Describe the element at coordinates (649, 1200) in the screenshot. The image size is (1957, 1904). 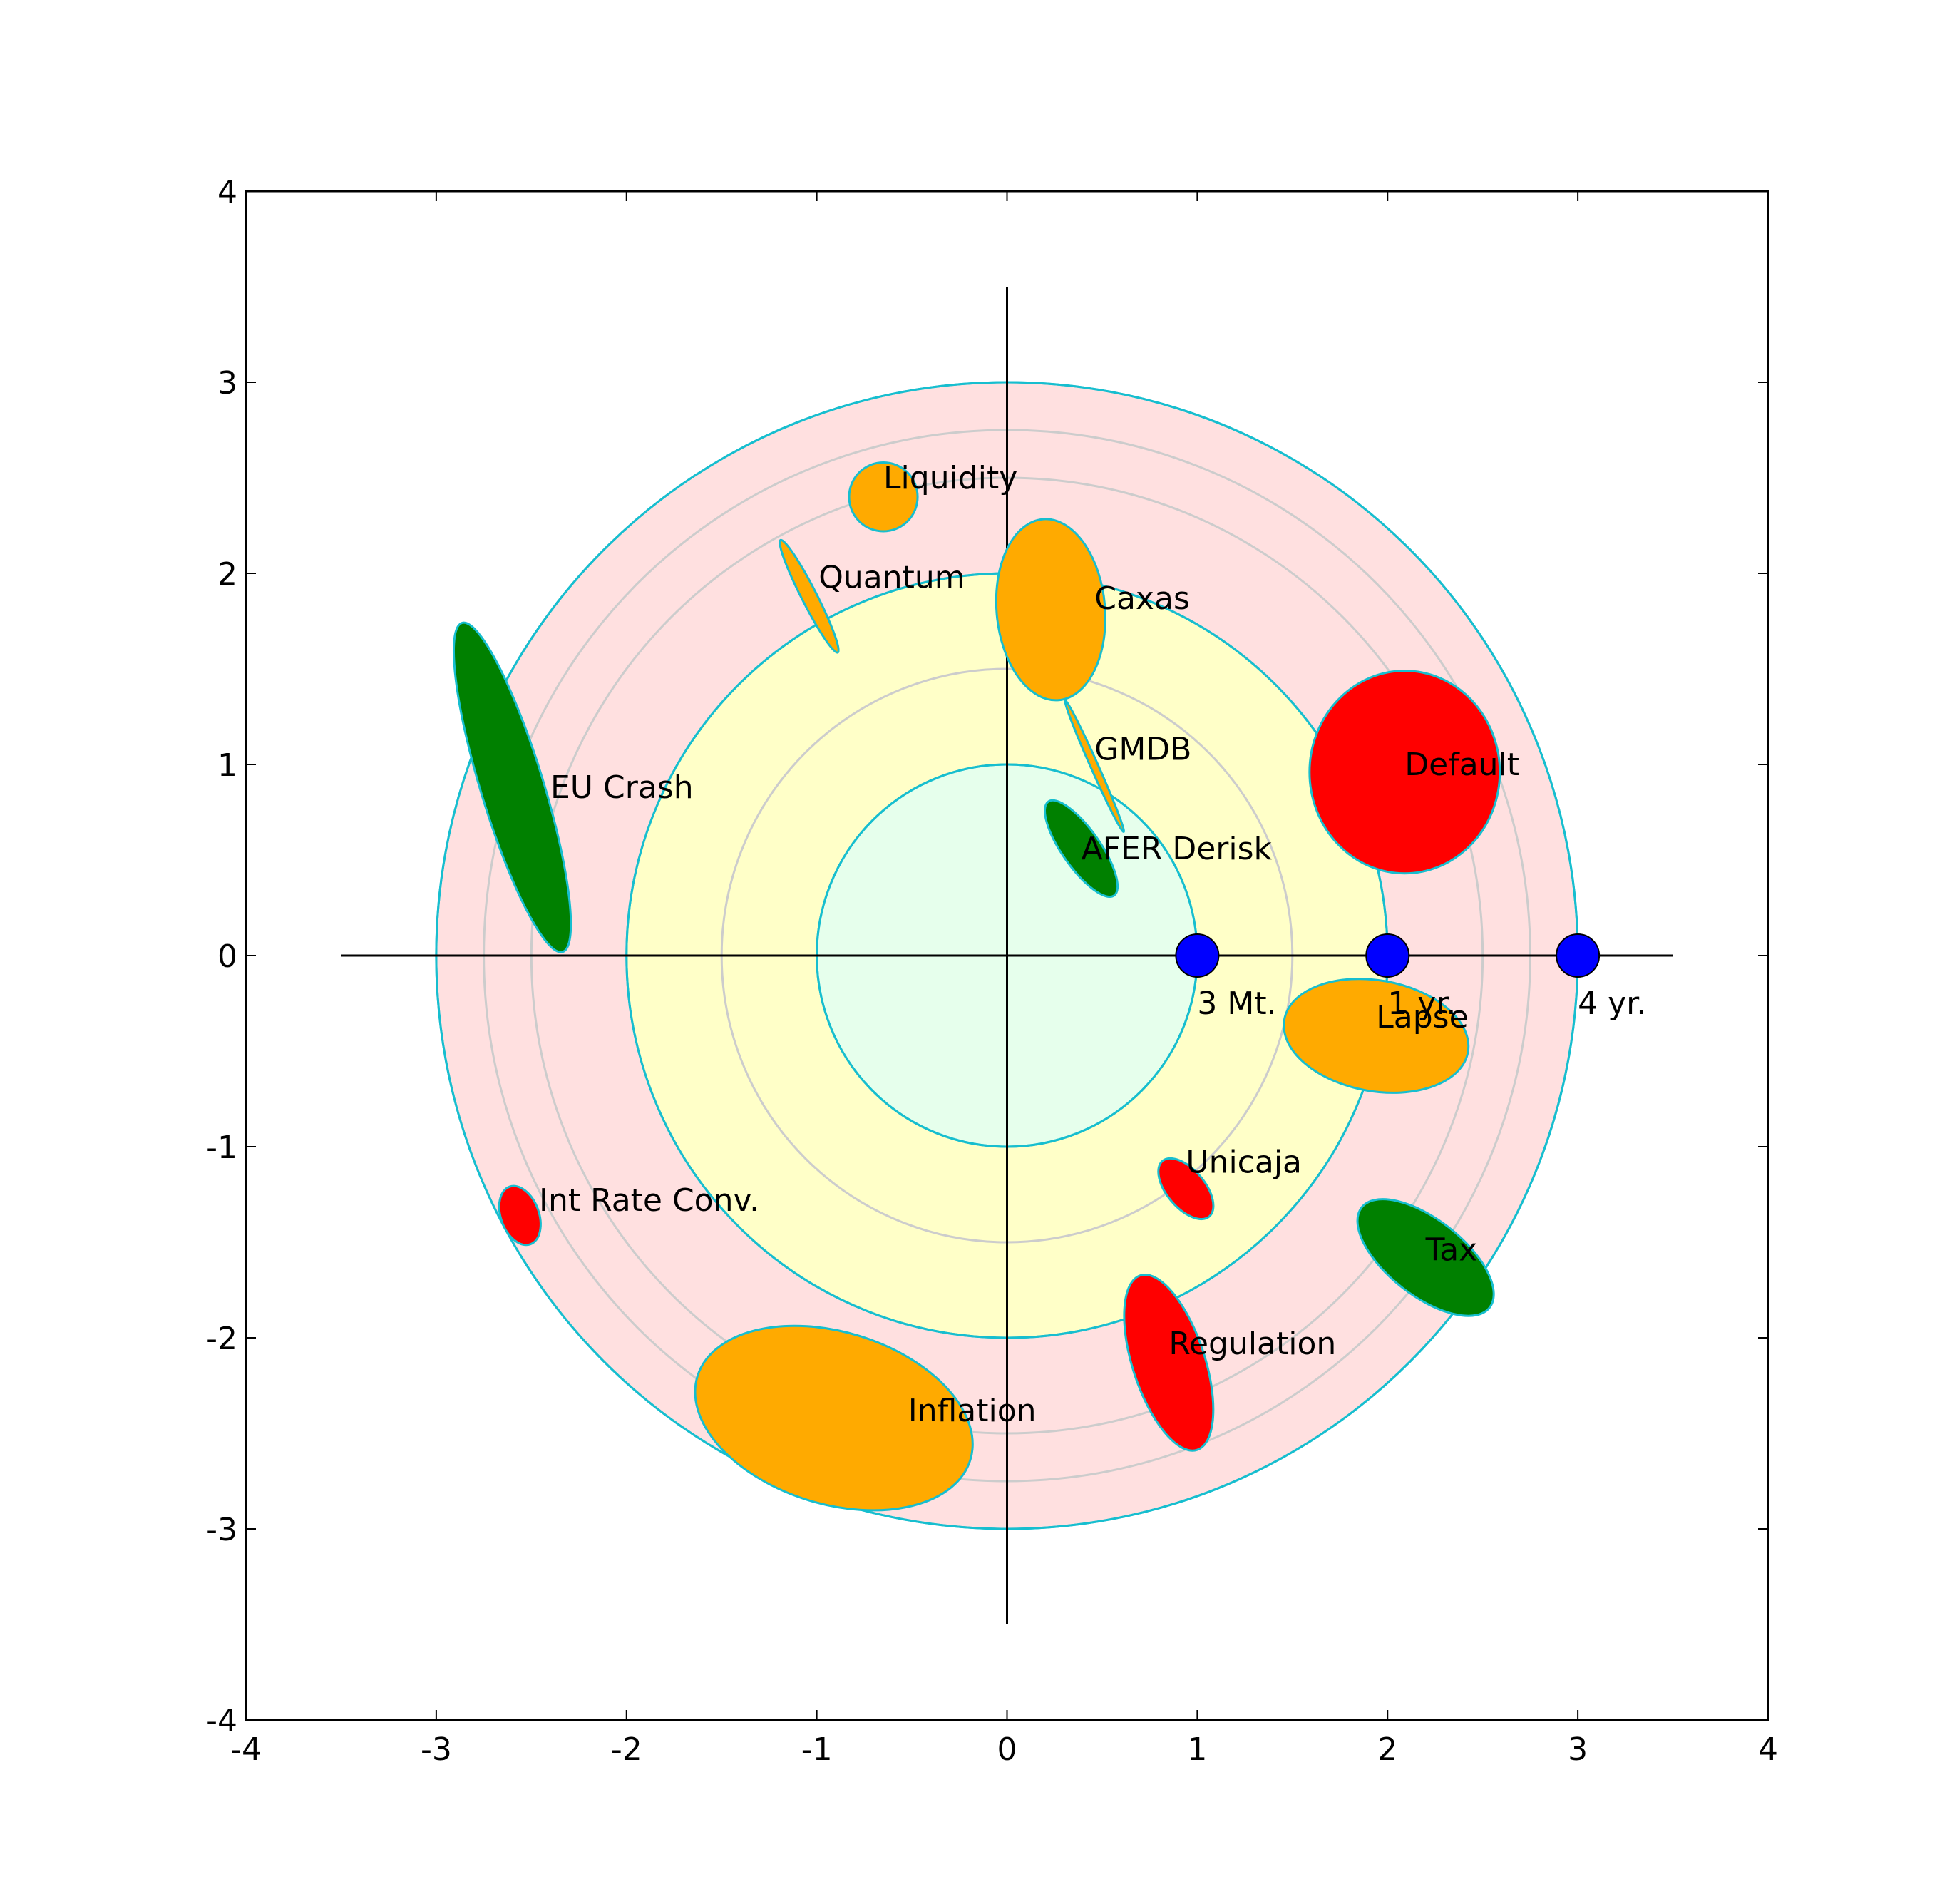
I see `risk-label-int-rate-conv: Int Rate Conv.` at that location.